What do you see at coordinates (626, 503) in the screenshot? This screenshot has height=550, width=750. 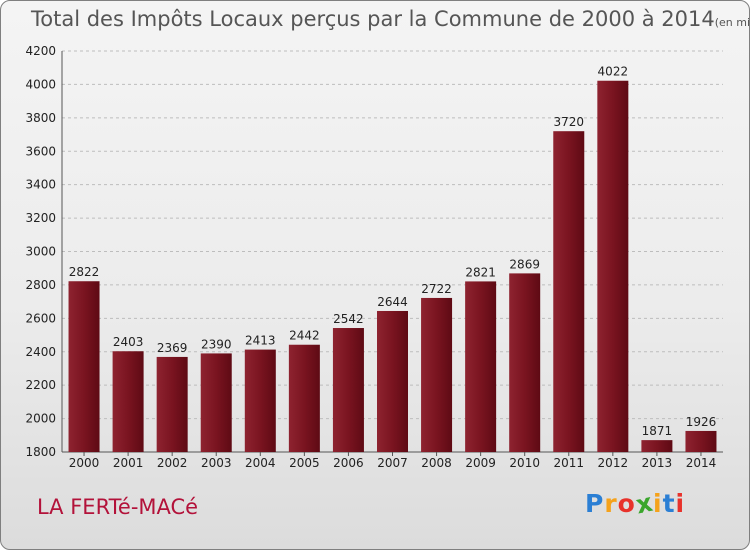 I see `logo-letter: o` at bounding box center [626, 503].